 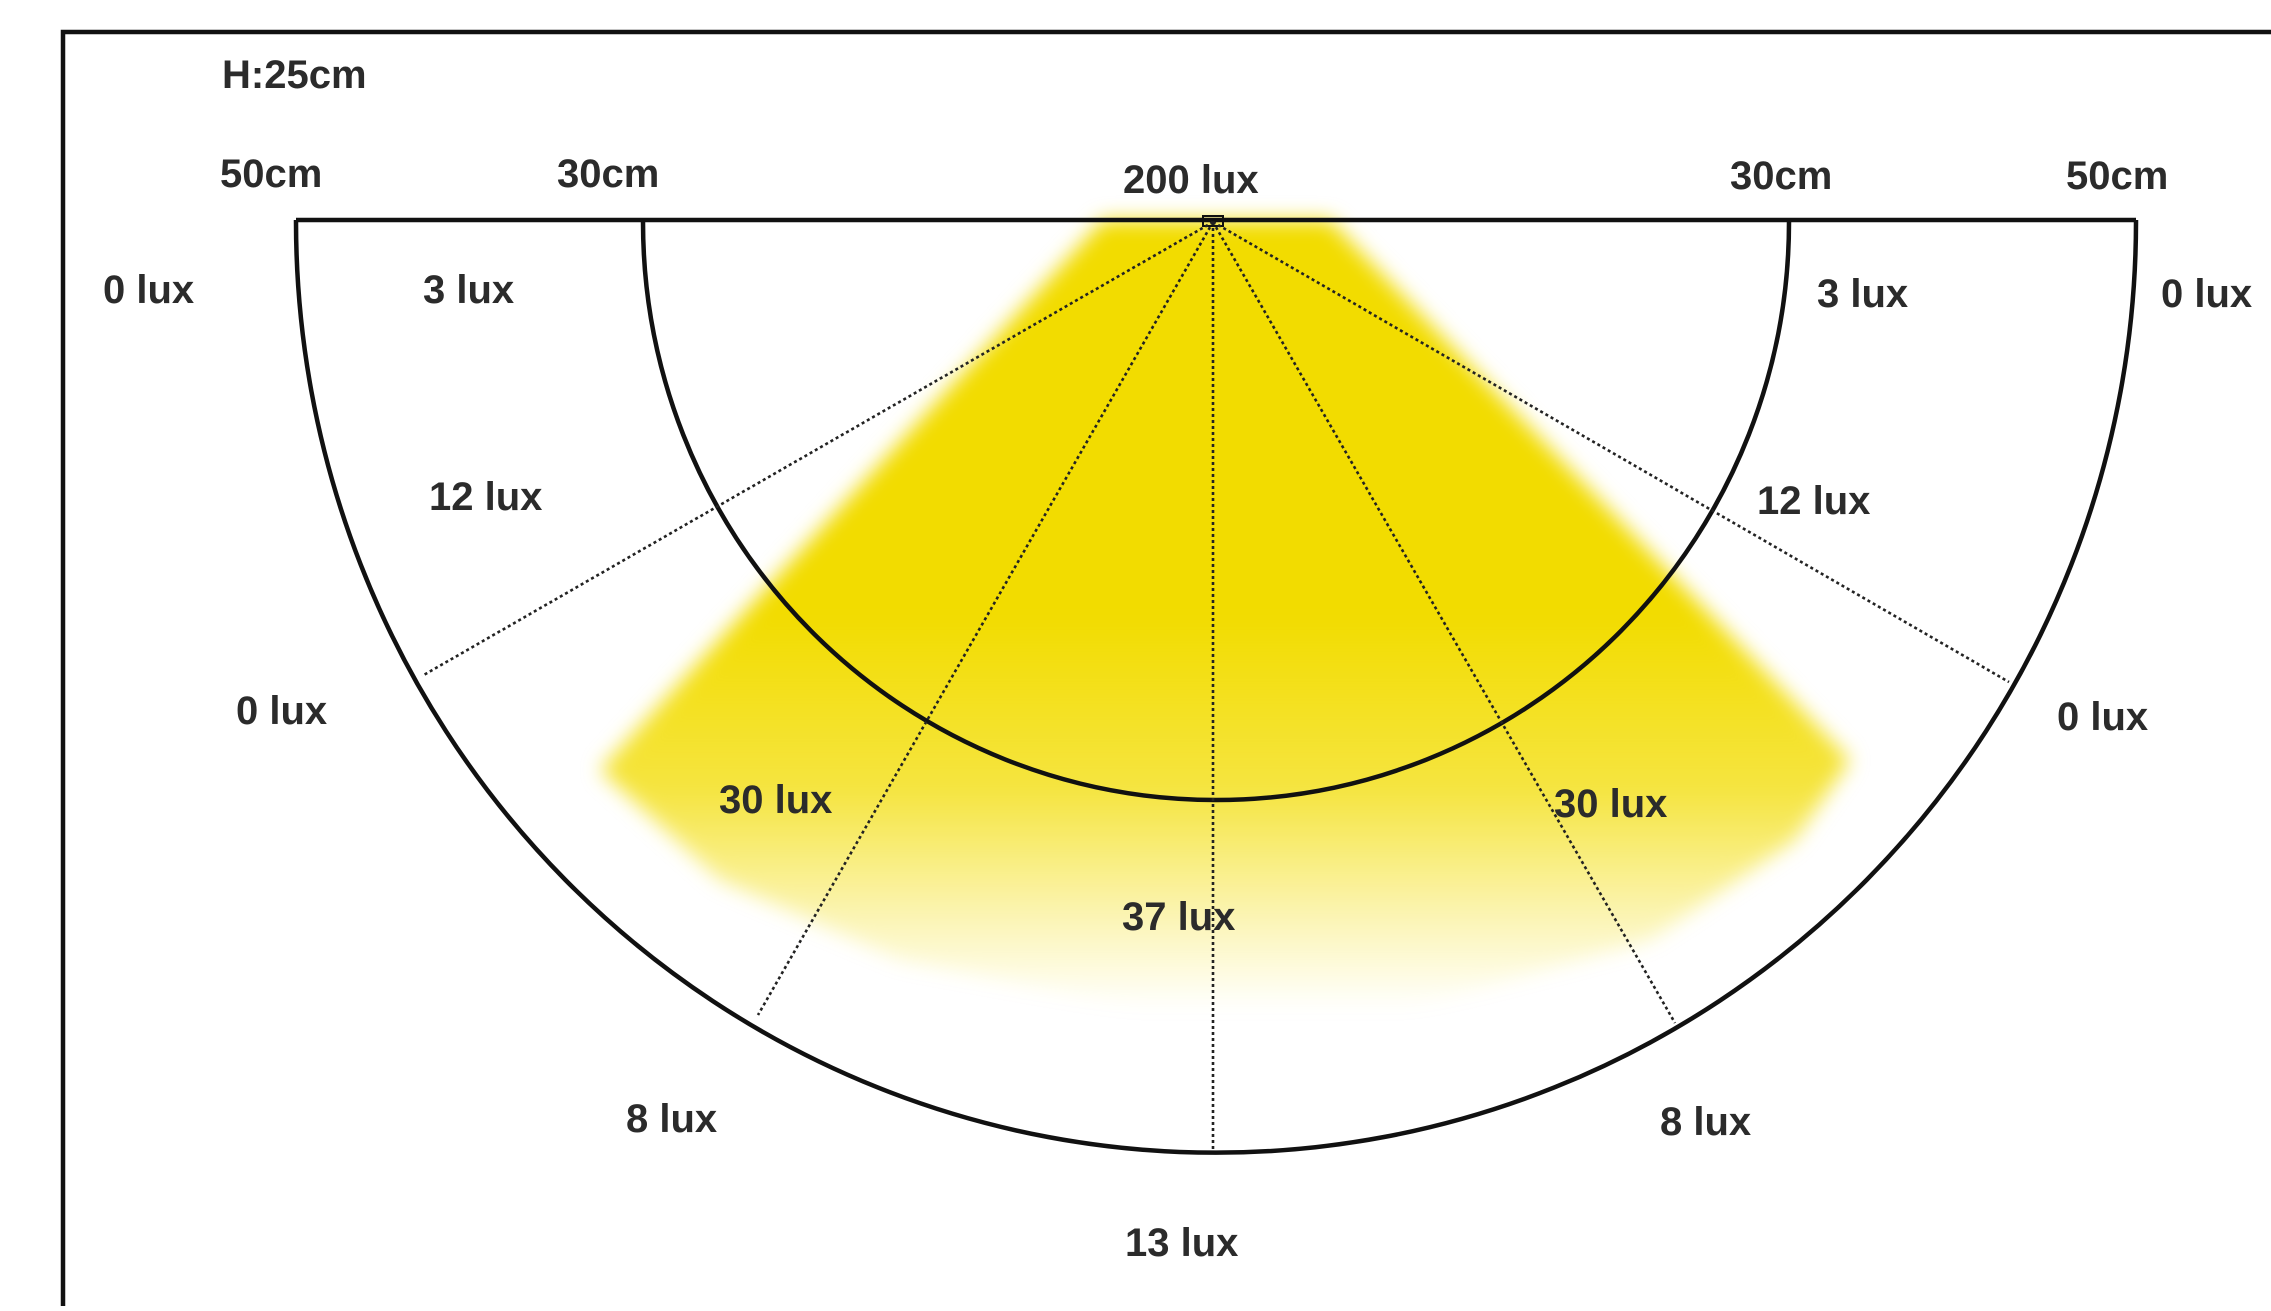 What do you see at coordinates (148, 290) in the screenshot?
I see `illuminance-outer-top-left: 0 lux` at bounding box center [148, 290].